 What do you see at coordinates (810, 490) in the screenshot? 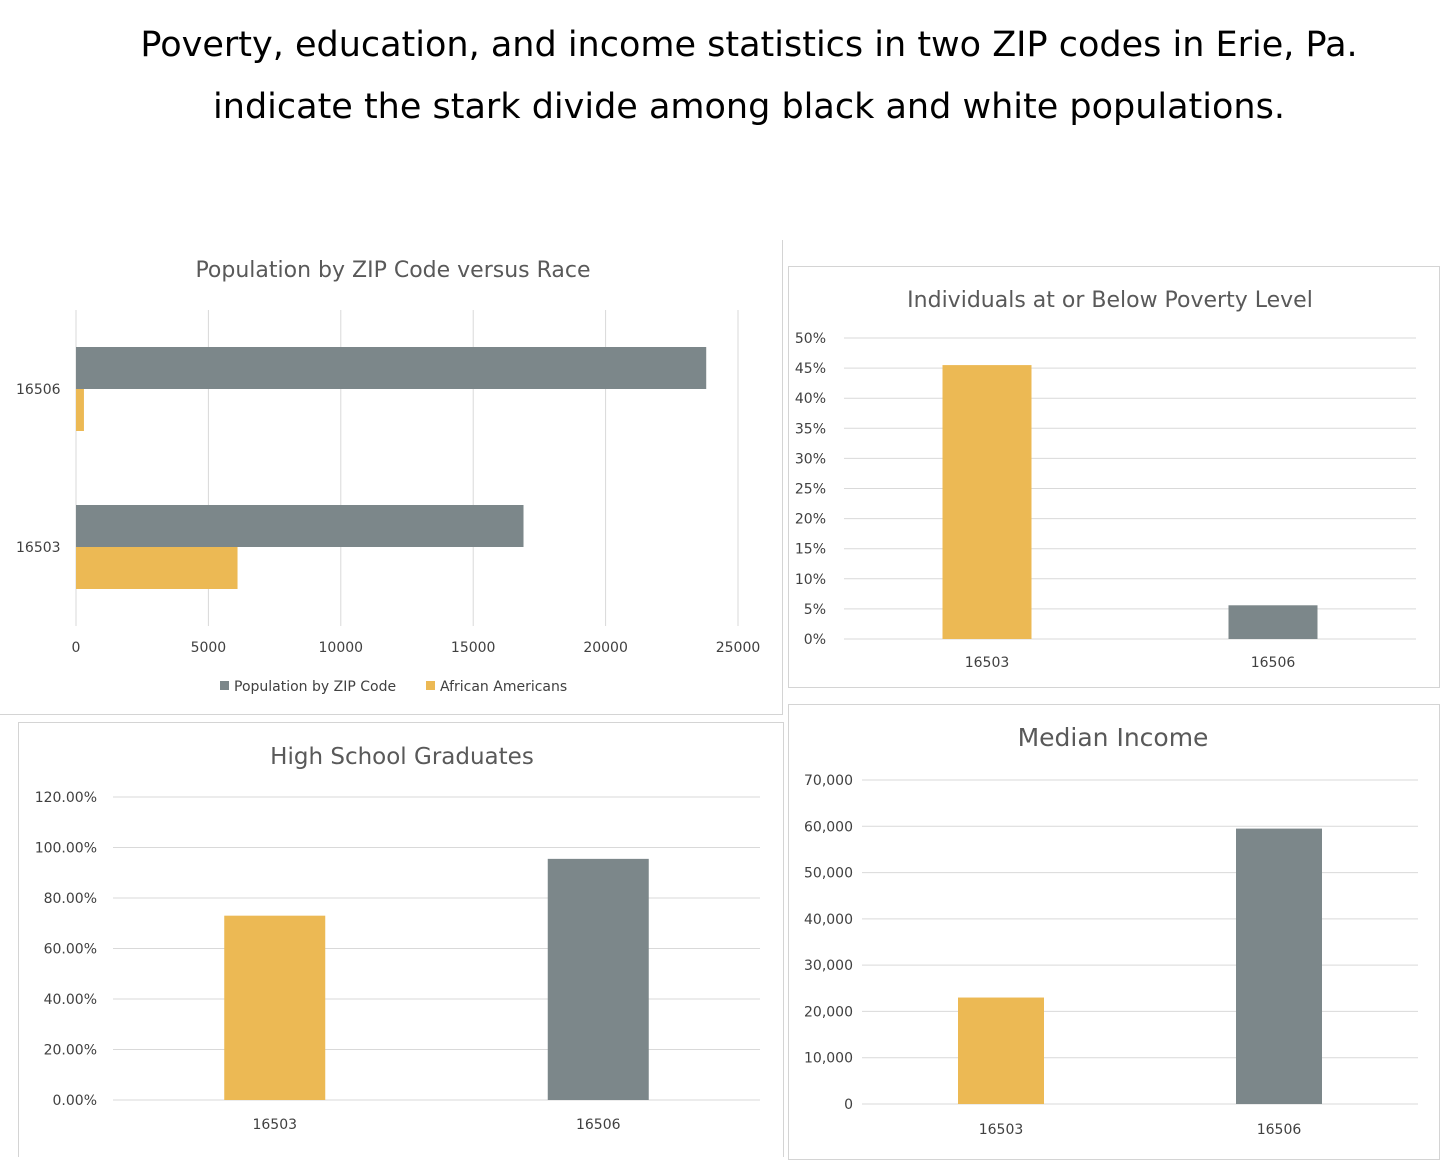
I see `y-tick-label: 25%` at bounding box center [810, 490].